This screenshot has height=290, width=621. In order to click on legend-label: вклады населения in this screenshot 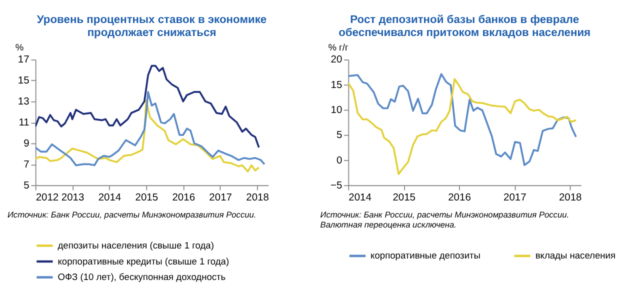, I will do `click(575, 255)`.